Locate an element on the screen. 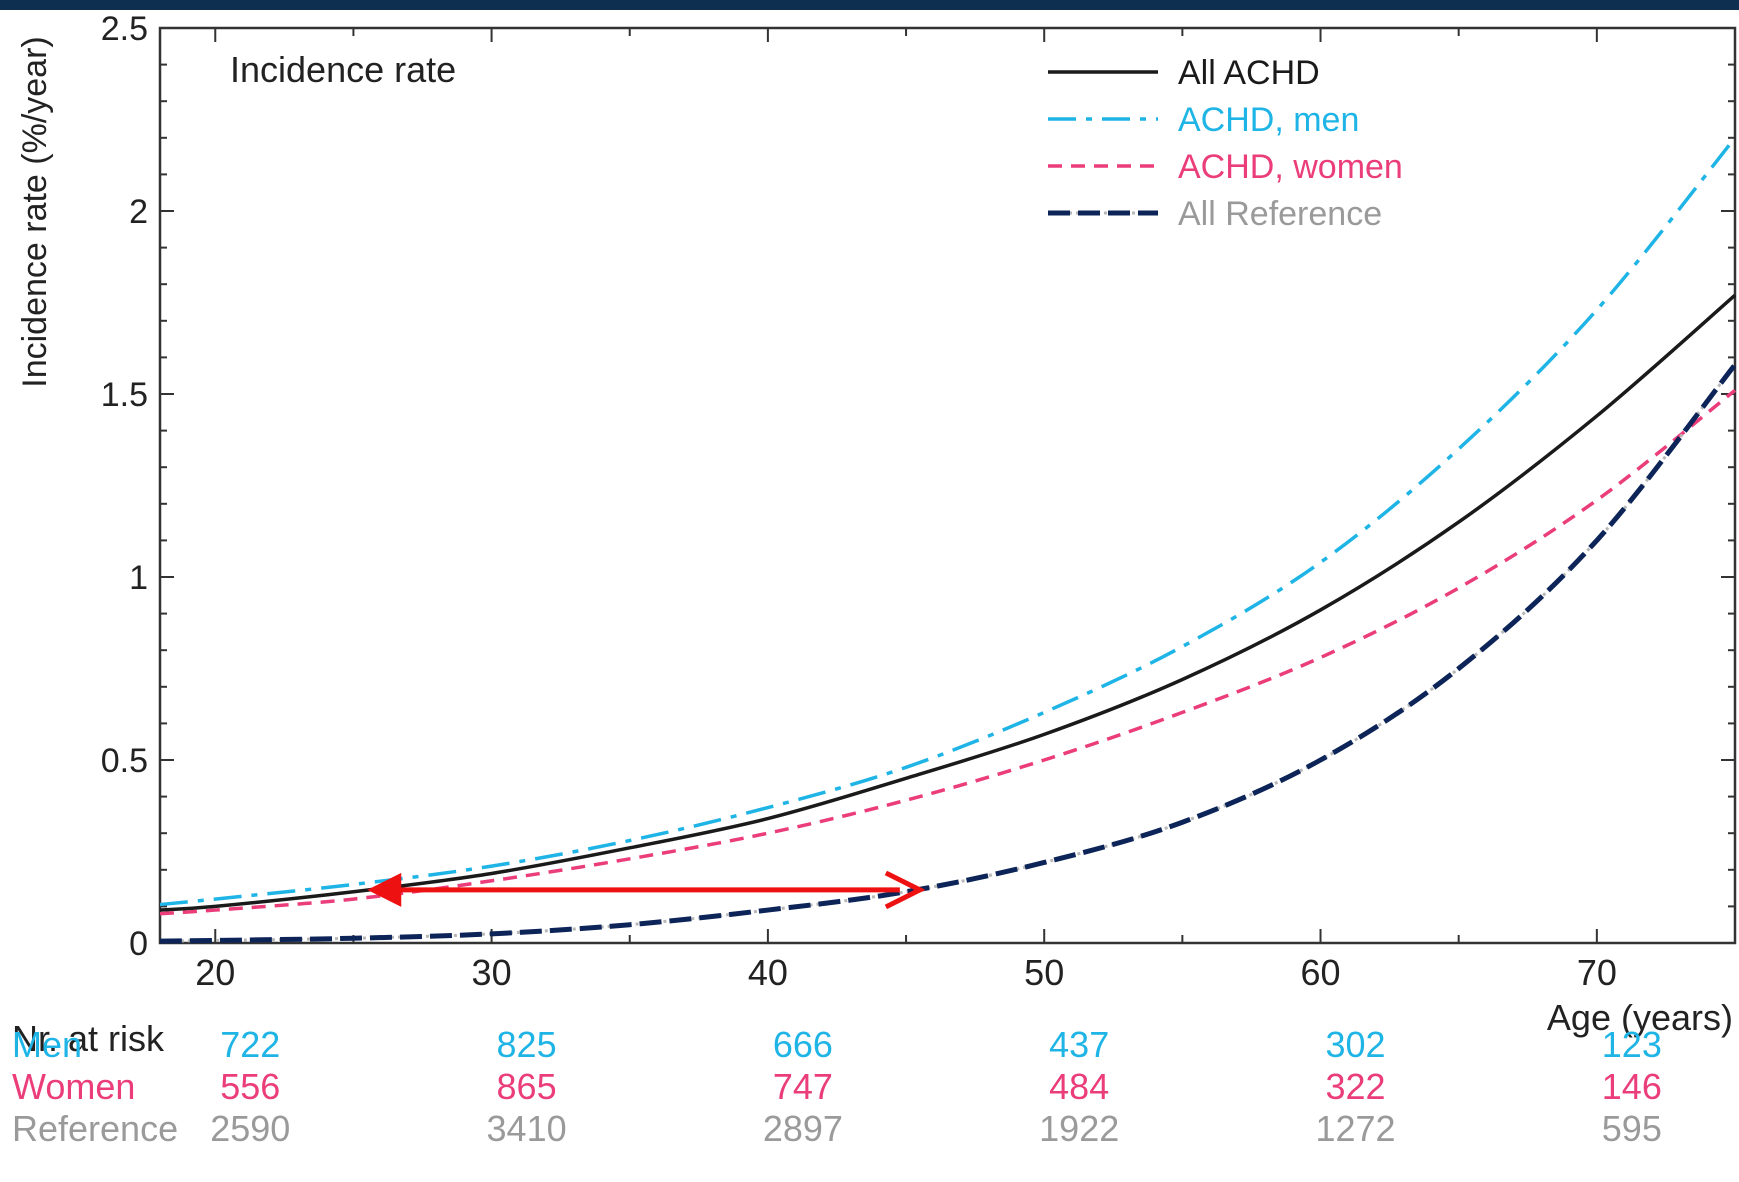  y-tick-label: 2.5 is located at coordinates (124, 29).